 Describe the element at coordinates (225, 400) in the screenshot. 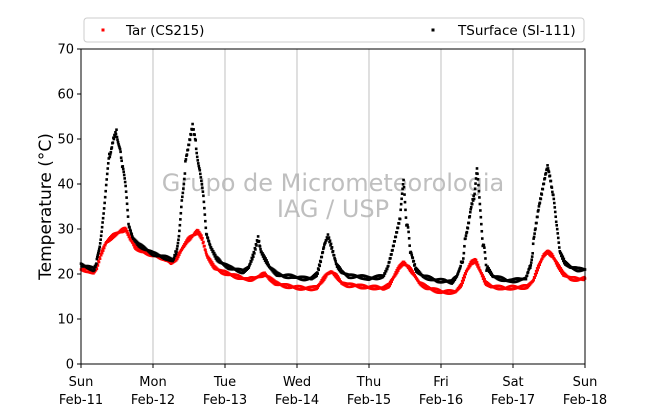

I see `x-tick-label-date-2: Feb-13` at that location.